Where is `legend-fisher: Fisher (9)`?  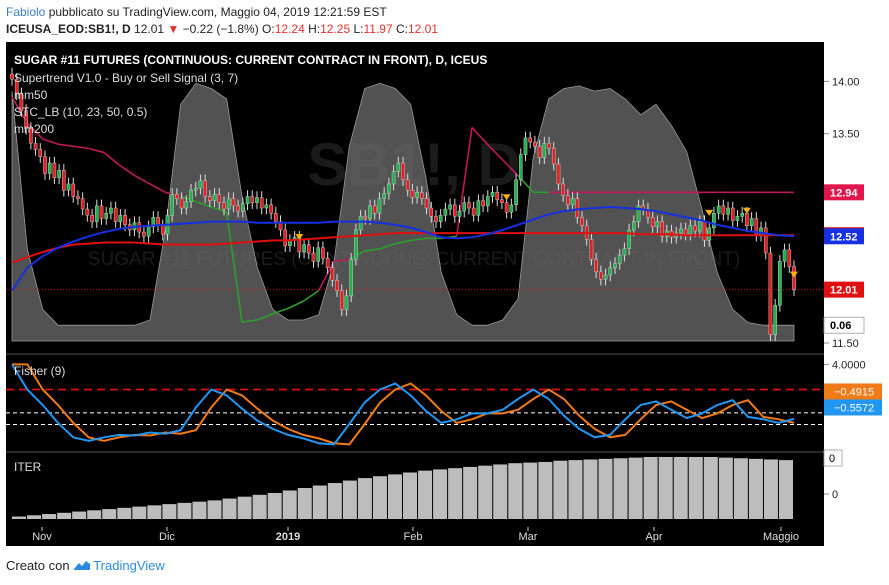
legend-fisher: Fisher (9) is located at coordinates (40, 371).